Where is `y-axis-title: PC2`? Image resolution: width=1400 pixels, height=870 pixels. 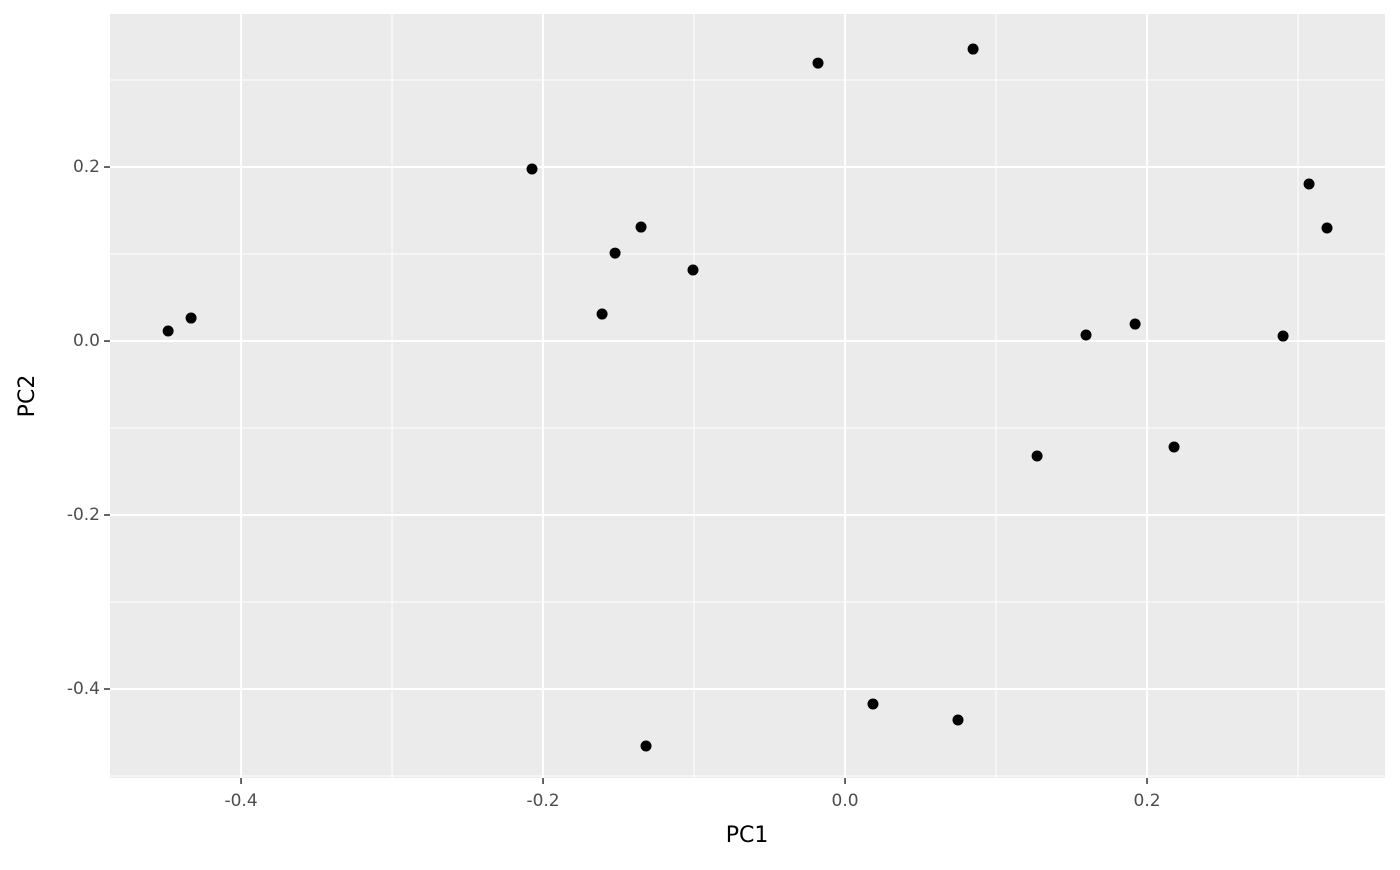
y-axis-title: PC2 is located at coordinates (27, 396).